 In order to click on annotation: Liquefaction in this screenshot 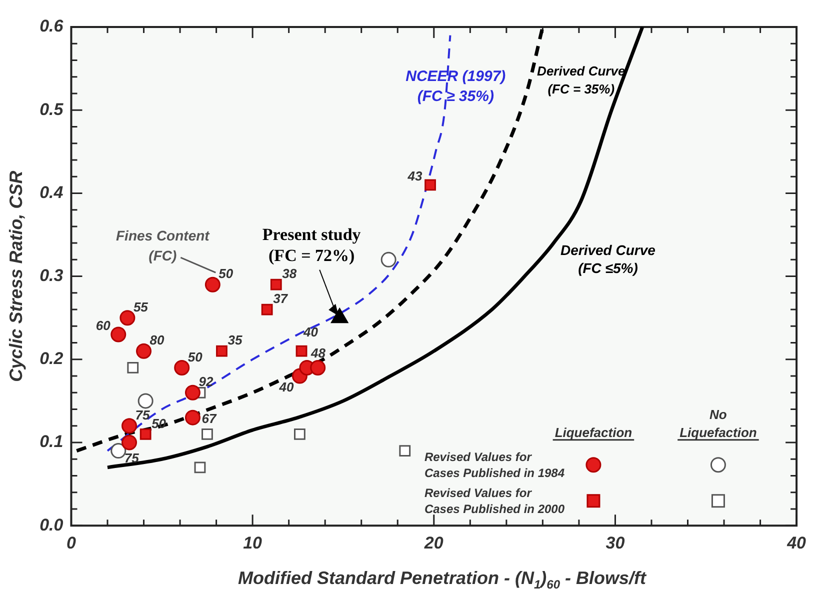, I will do `click(593, 432)`.